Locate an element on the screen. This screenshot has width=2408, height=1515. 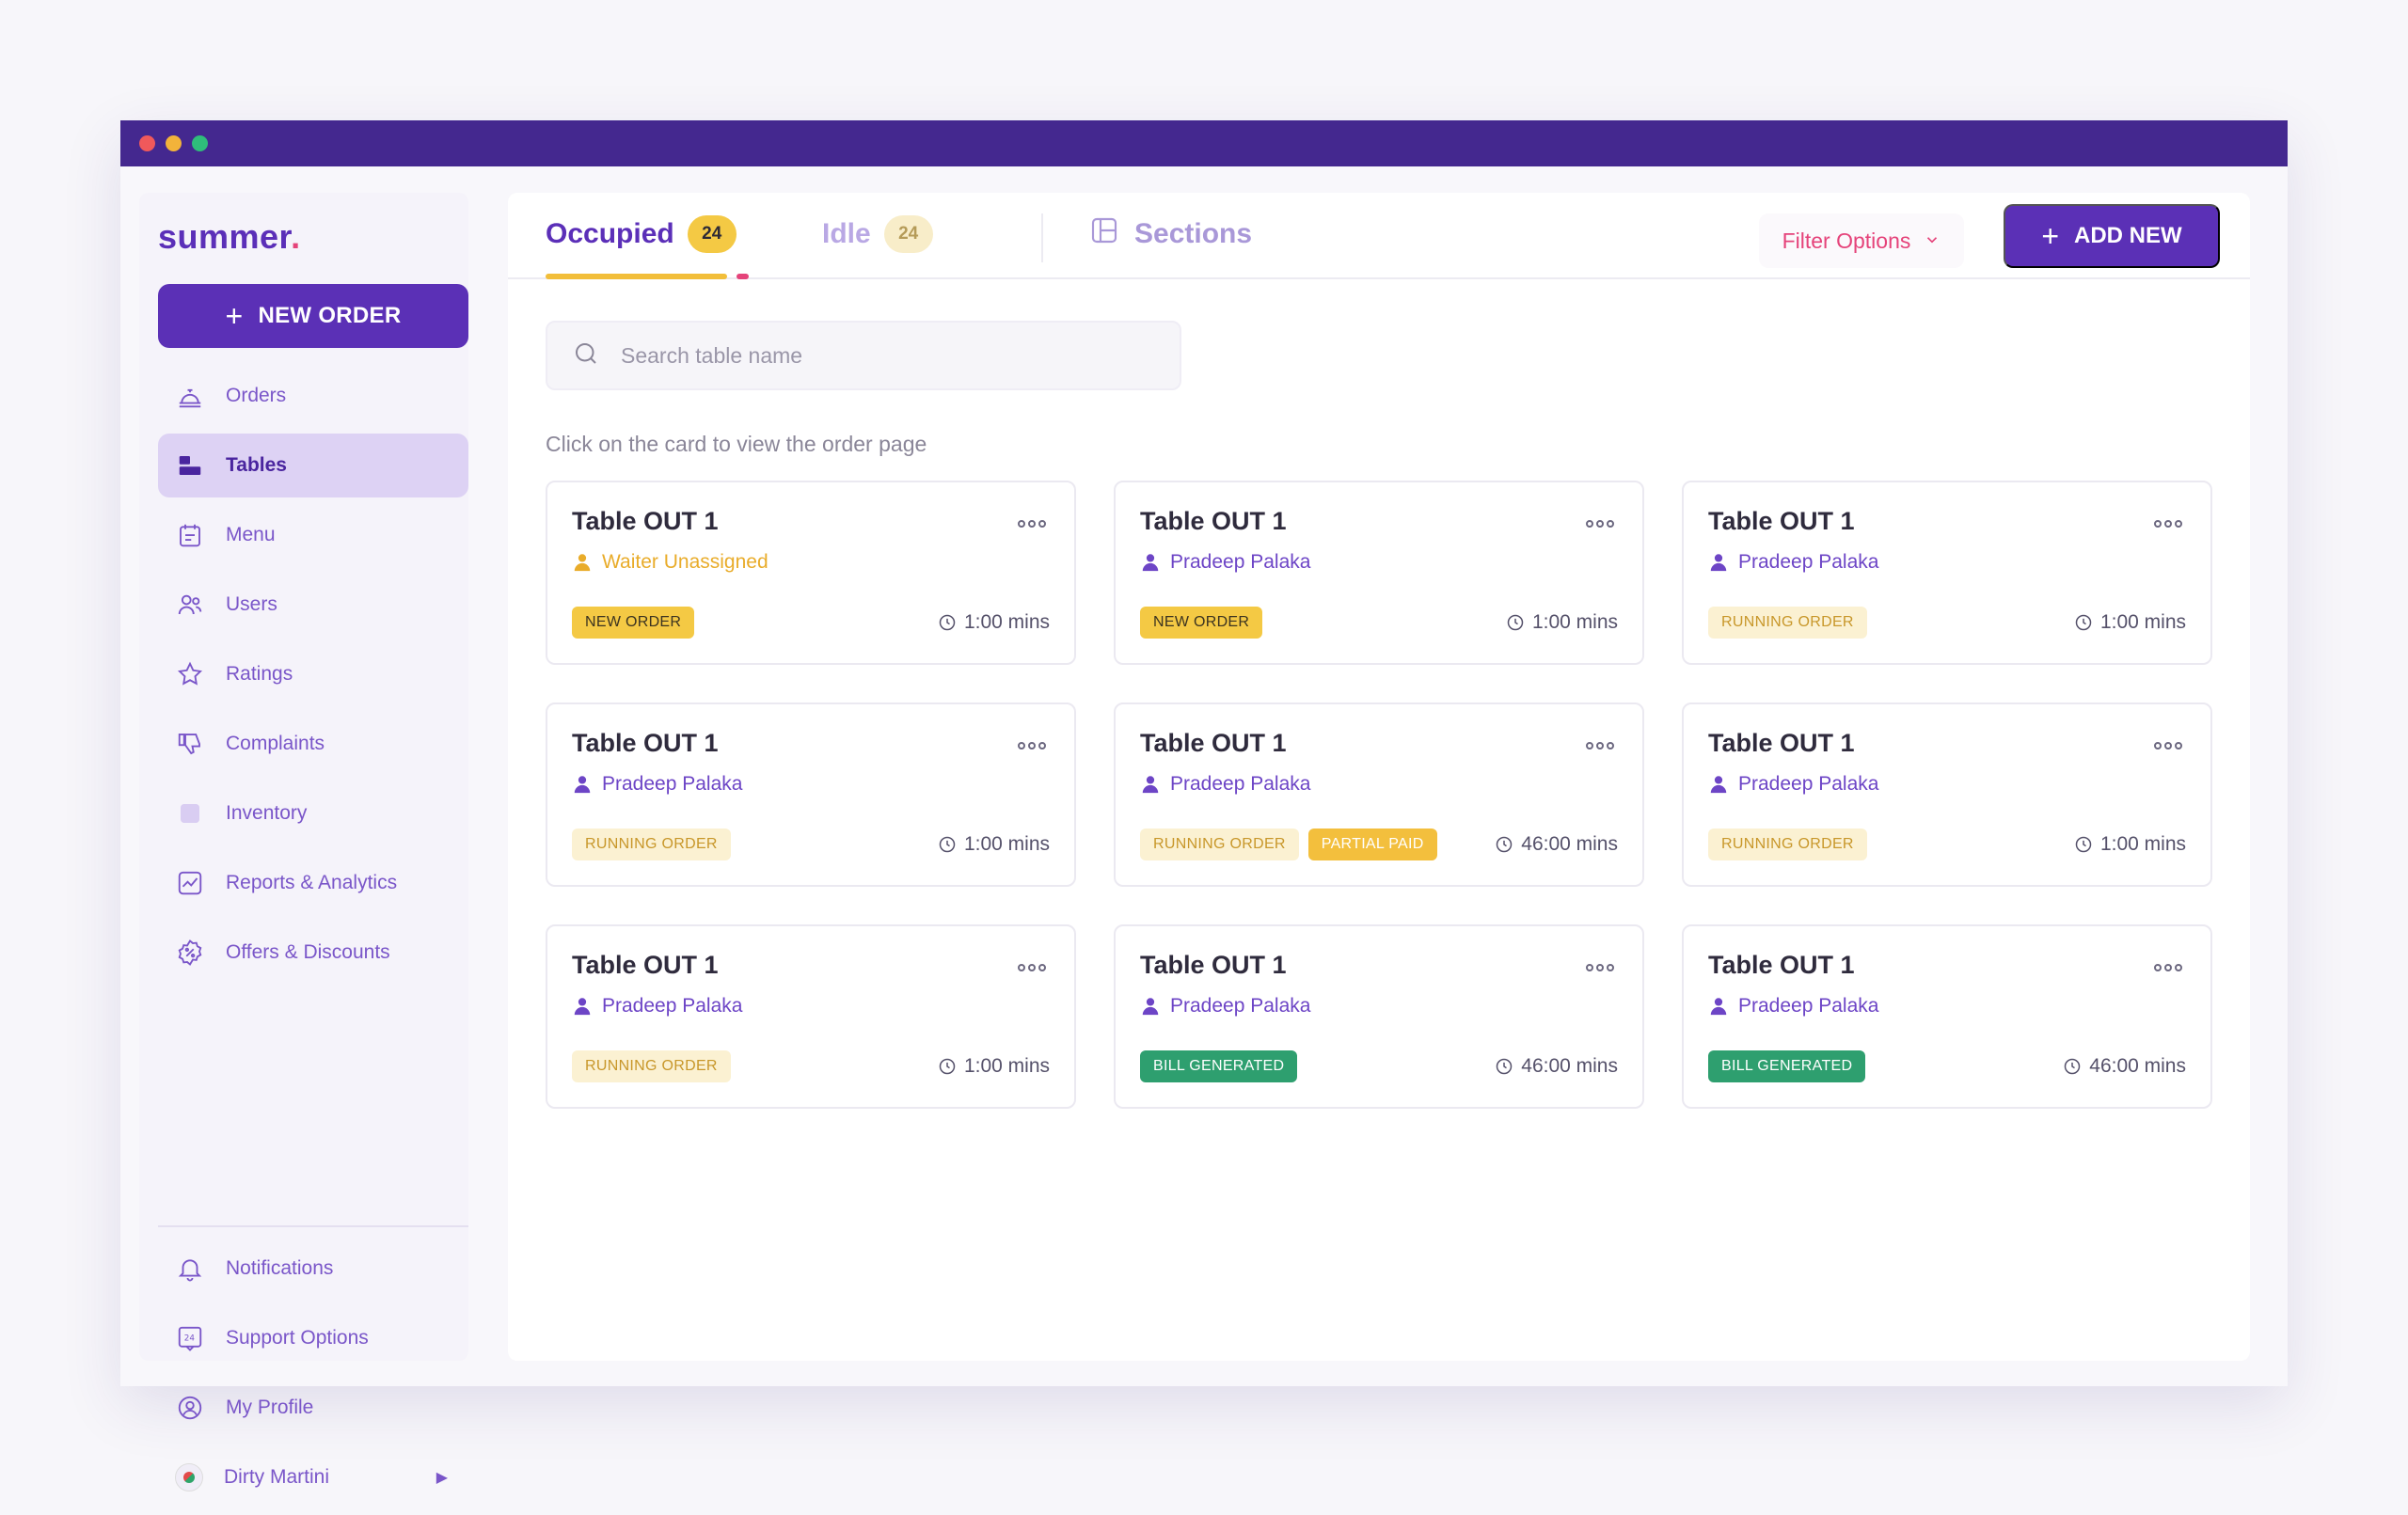
sidebar-item-label: Users is located at coordinates (252, 604).